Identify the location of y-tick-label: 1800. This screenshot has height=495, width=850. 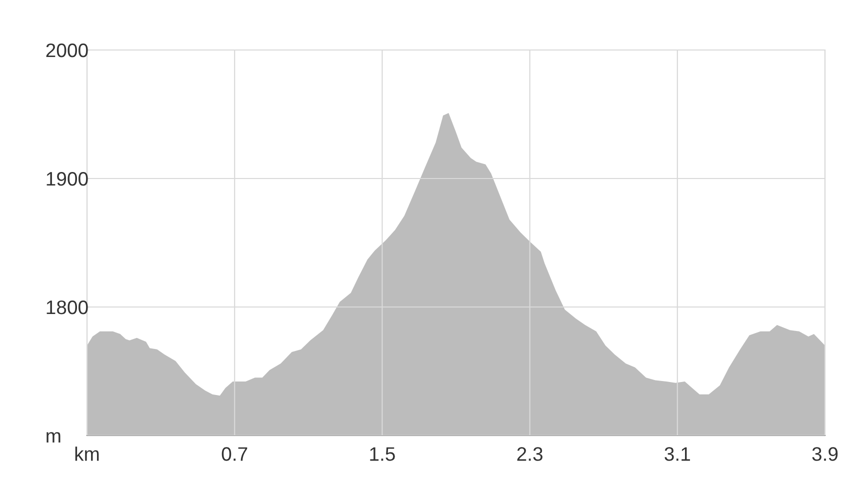
(67, 307).